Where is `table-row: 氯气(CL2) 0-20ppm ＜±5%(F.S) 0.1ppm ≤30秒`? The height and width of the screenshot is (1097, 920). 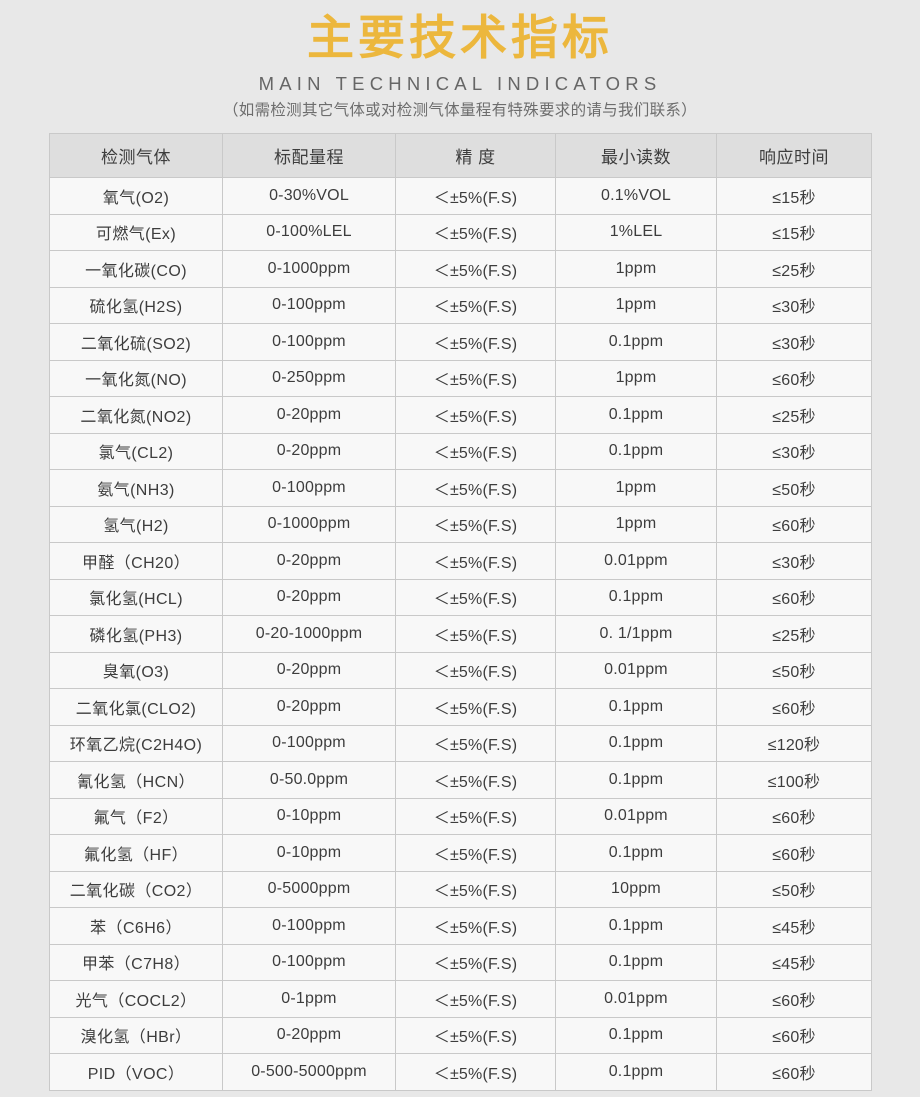
table-row: 氯气(CL2) 0-20ppm ＜±5%(F.S) 0.1ppm ≤30秒 is located at coordinates (460, 451).